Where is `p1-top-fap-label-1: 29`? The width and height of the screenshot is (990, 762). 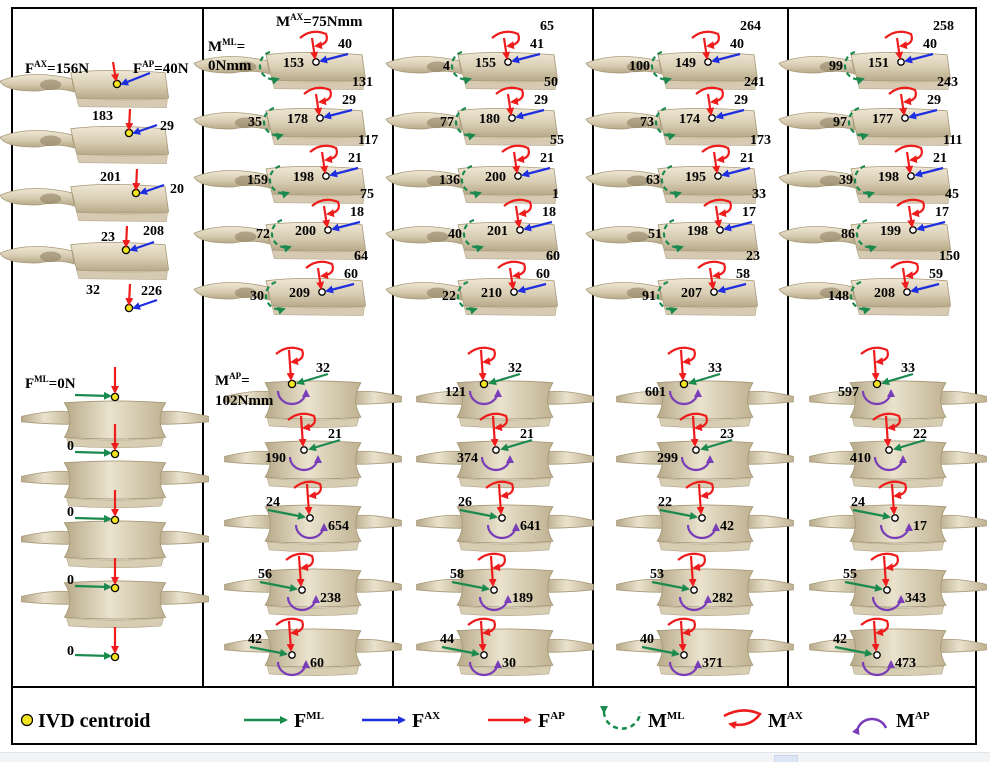 p1-top-fap-label-1: 29 is located at coordinates (167, 126).